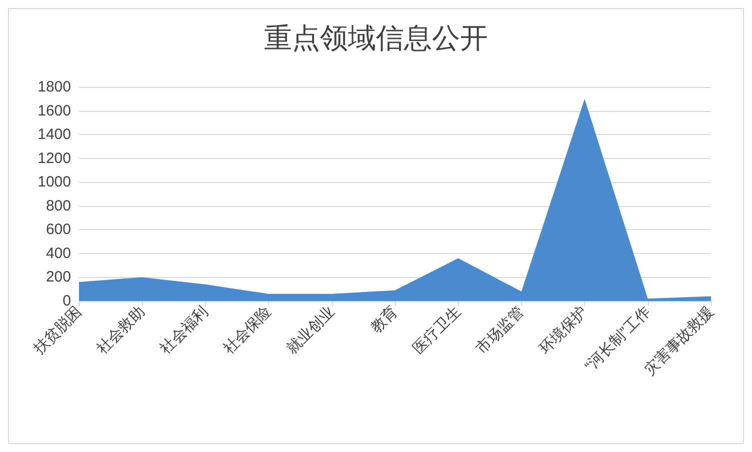  What do you see at coordinates (247, 330) in the screenshot?
I see `x-tick-label: 社会保险` at bounding box center [247, 330].